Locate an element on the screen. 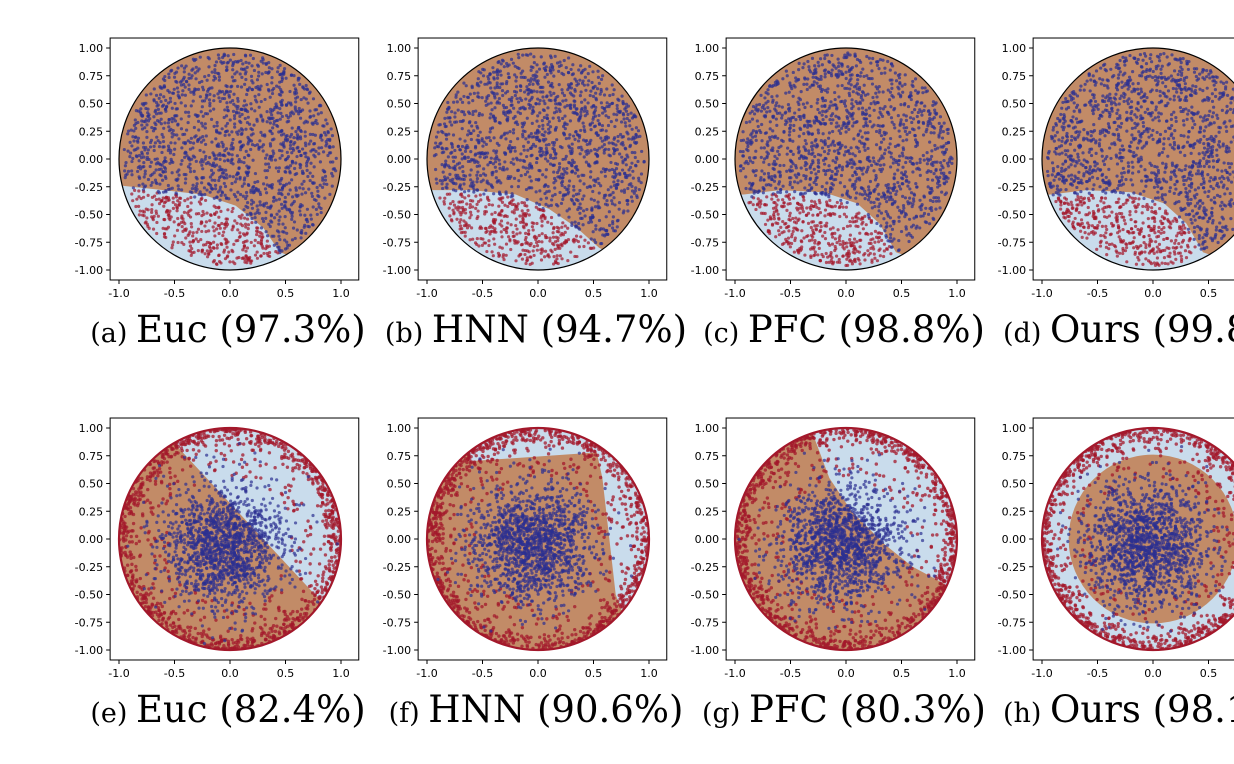 This screenshot has height=764, width=1234. y-tick-label: 0.50 is located at coordinates (399, 104).